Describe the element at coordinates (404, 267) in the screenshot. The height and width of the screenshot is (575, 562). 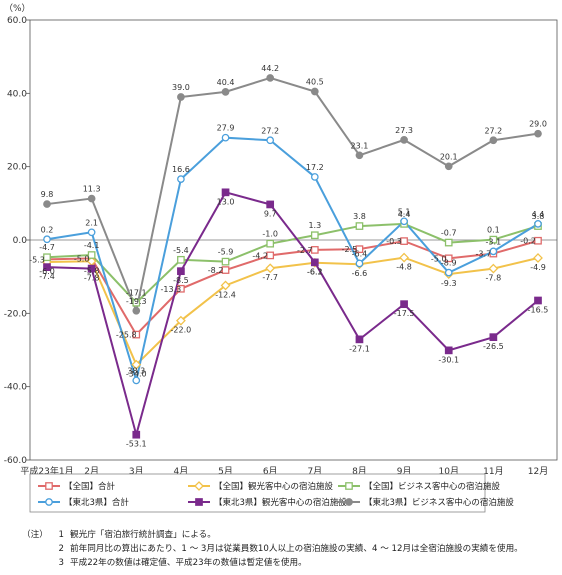
I see `data-label: -4.8` at that location.